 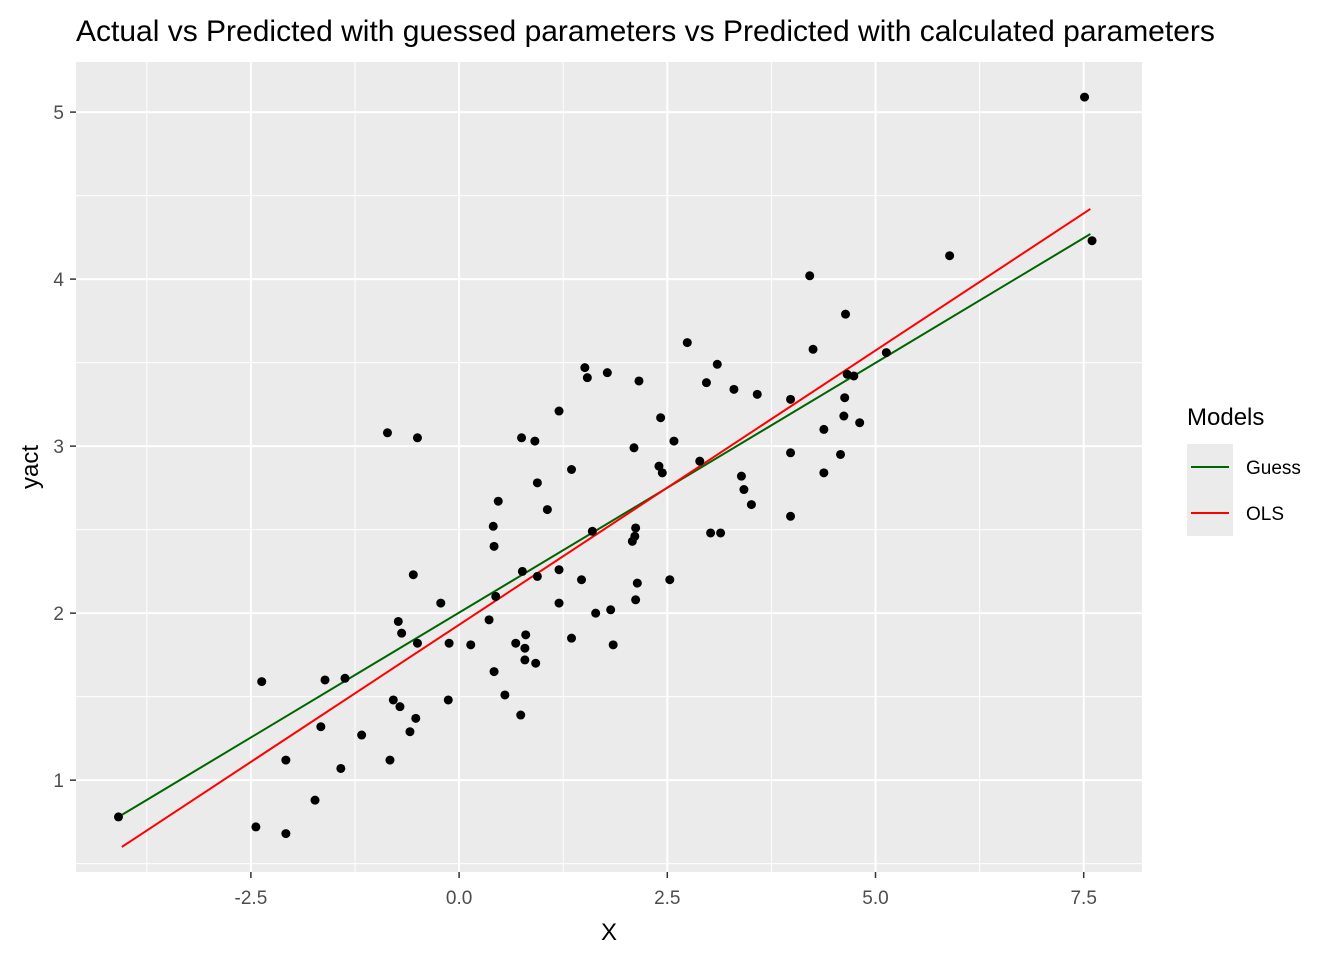 What do you see at coordinates (875, 898) in the screenshot?
I see `x-tick-label: 5.0` at bounding box center [875, 898].